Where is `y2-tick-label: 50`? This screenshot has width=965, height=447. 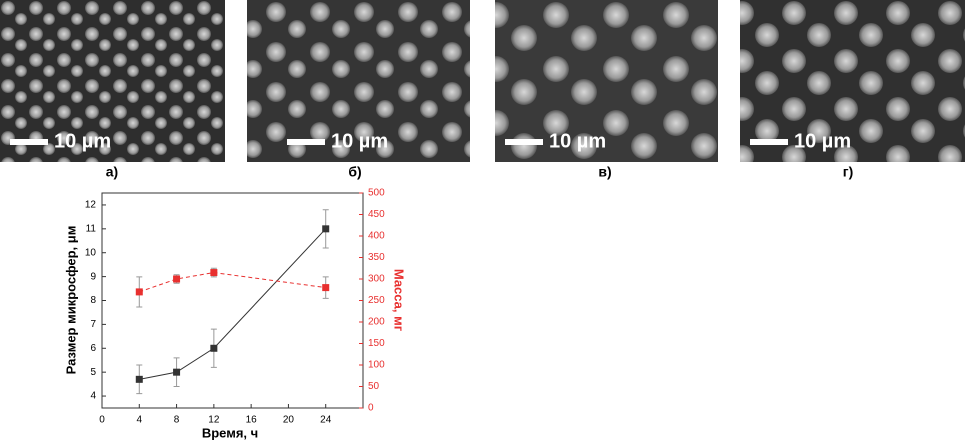 y2-tick-label: 50 is located at coordinates (374, 386).